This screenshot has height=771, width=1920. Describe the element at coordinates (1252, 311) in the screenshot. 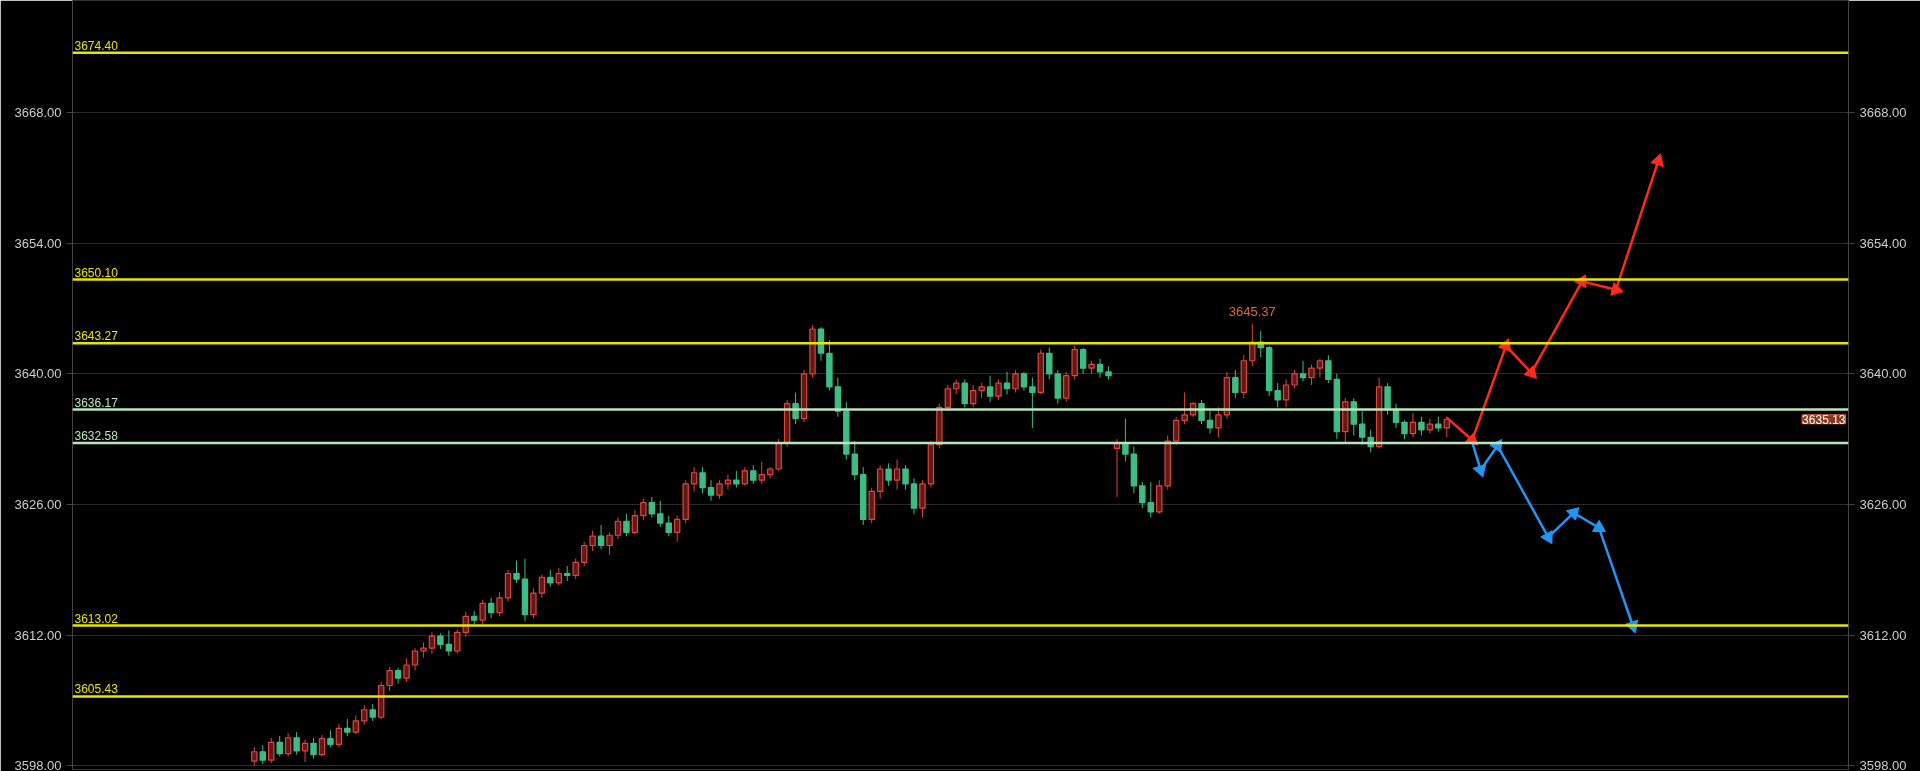

I see `annotation: 3645.37` at that location.